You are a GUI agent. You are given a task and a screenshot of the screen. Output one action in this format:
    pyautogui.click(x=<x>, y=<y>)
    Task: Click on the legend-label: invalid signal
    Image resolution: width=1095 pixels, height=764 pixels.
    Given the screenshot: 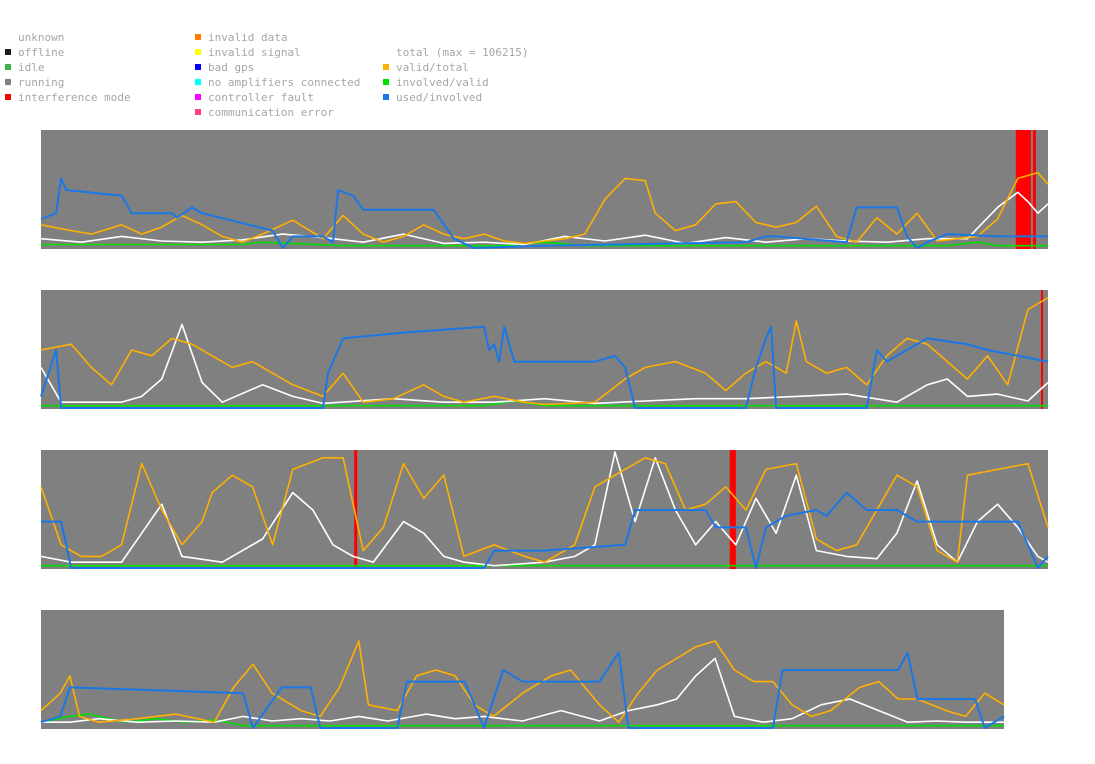 What is the action you would take?
    pyautogui.click(x=254, y=52)
    